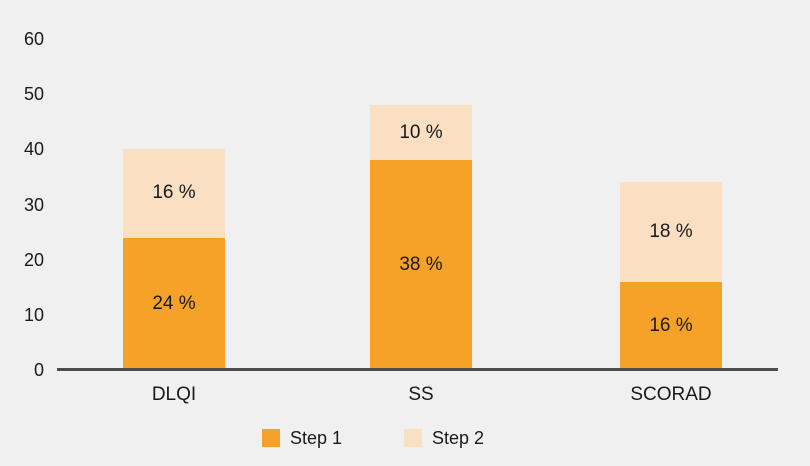 The width and height of the screenshot is (810, 466). What do you see at coordinates (417, 369) in the screenshot?
I see `x-axis-line` at bounding box center [417, 369].